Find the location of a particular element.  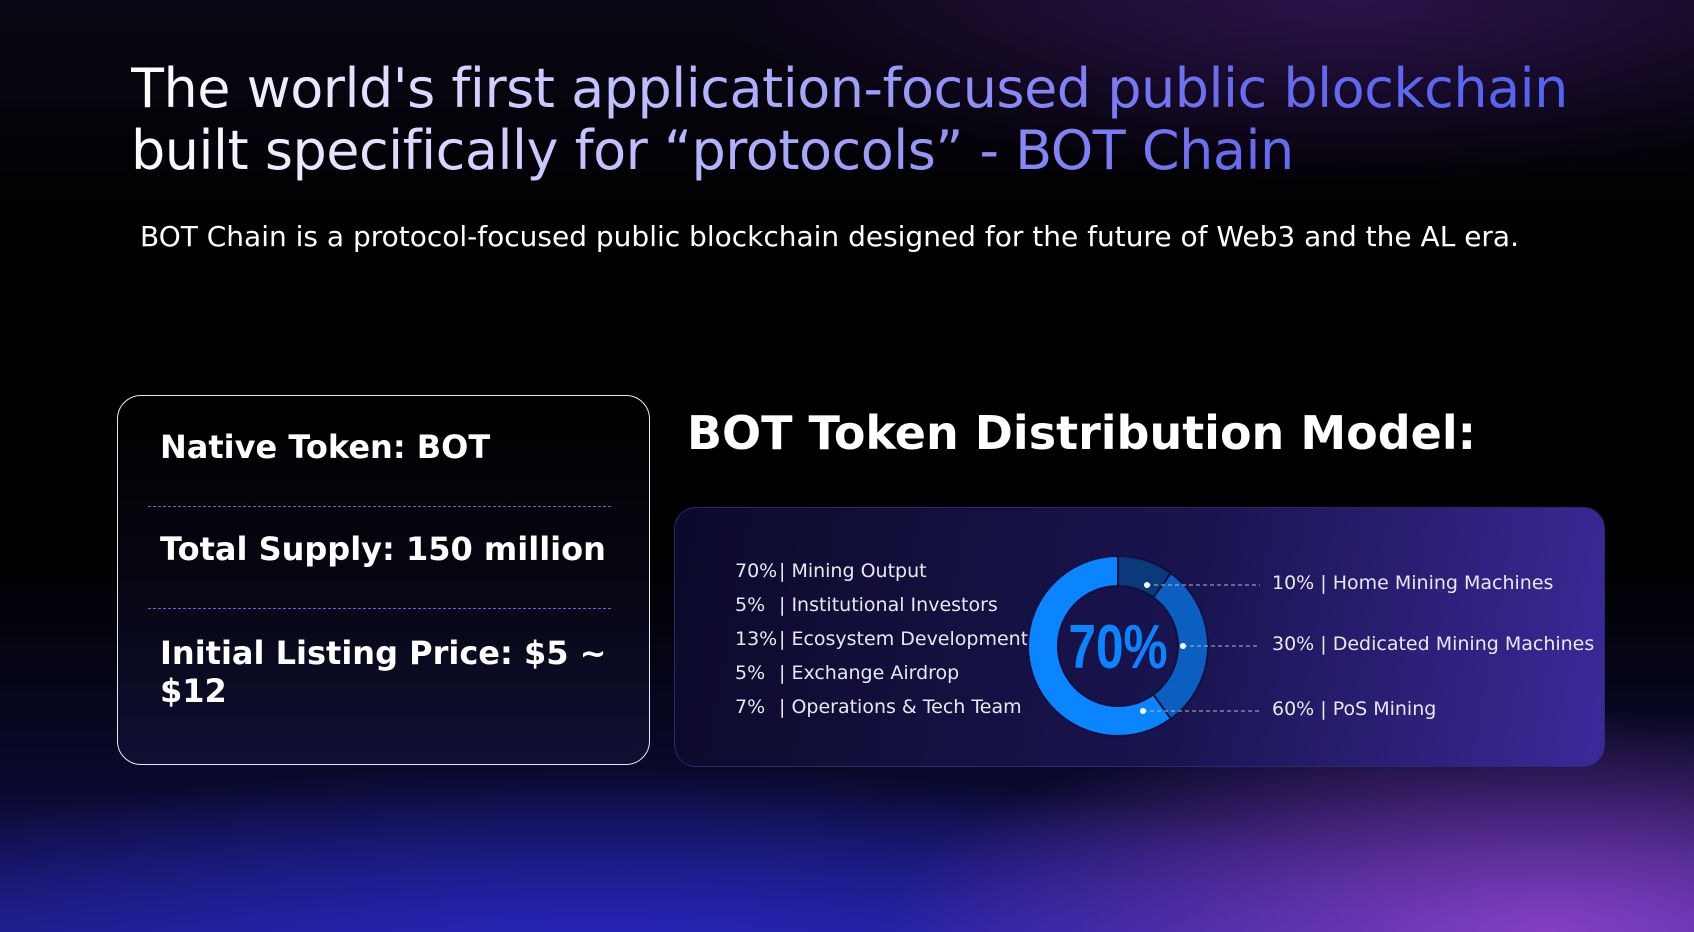

allocation-label: | Institutional Investors is located at coordinates (888, 605).